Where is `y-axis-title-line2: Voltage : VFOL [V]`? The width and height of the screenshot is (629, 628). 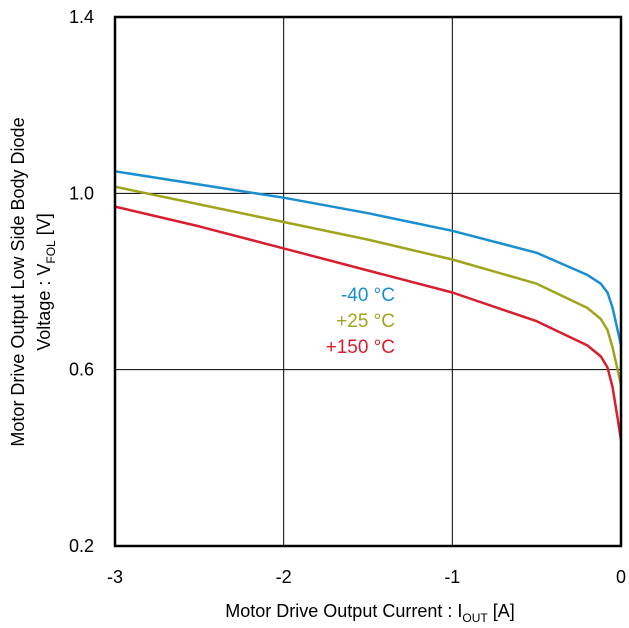 y-axis-title-line2: Voltage : VFOL [V] is located at coordinates (46, 281).